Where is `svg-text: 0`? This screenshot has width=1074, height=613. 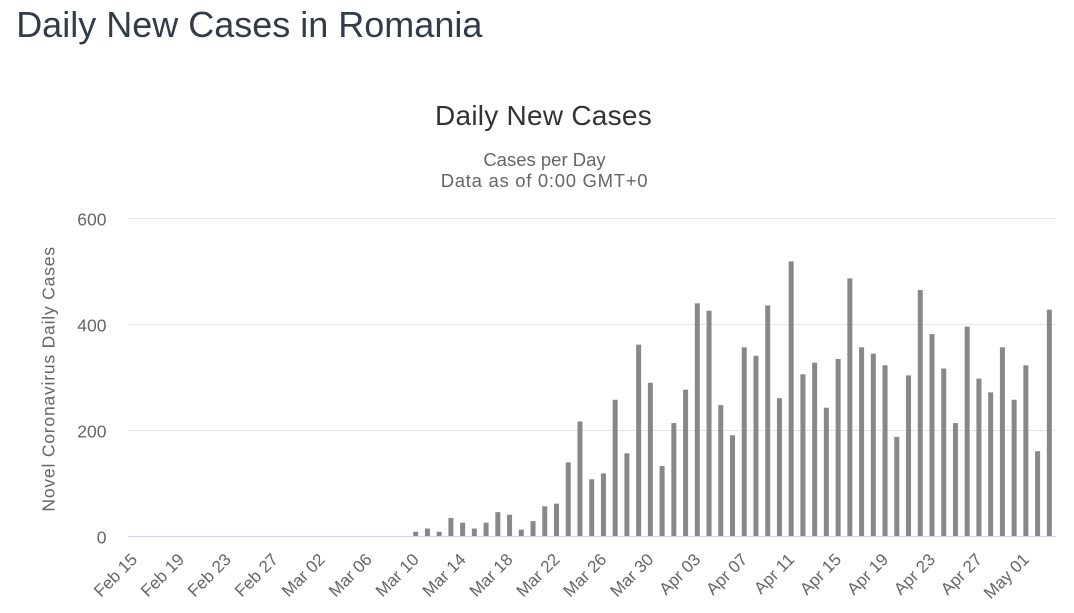
svg-text: 0 is located at coordinates (102, 538).